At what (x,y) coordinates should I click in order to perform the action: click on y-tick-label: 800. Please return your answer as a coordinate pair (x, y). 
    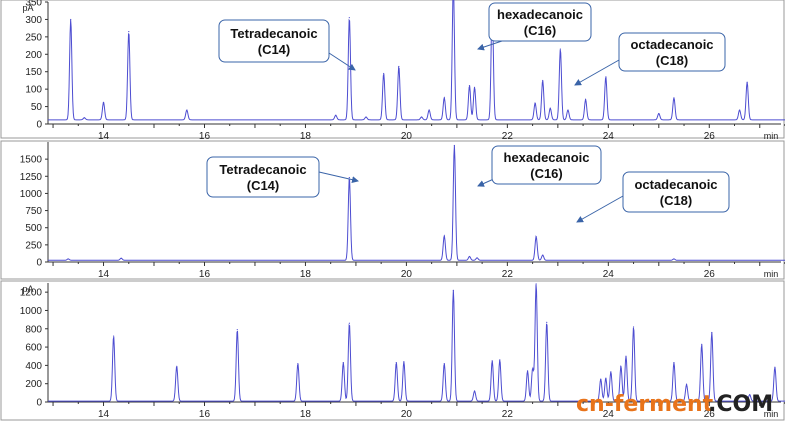
    Looking at the image, I should click on (33, 329).